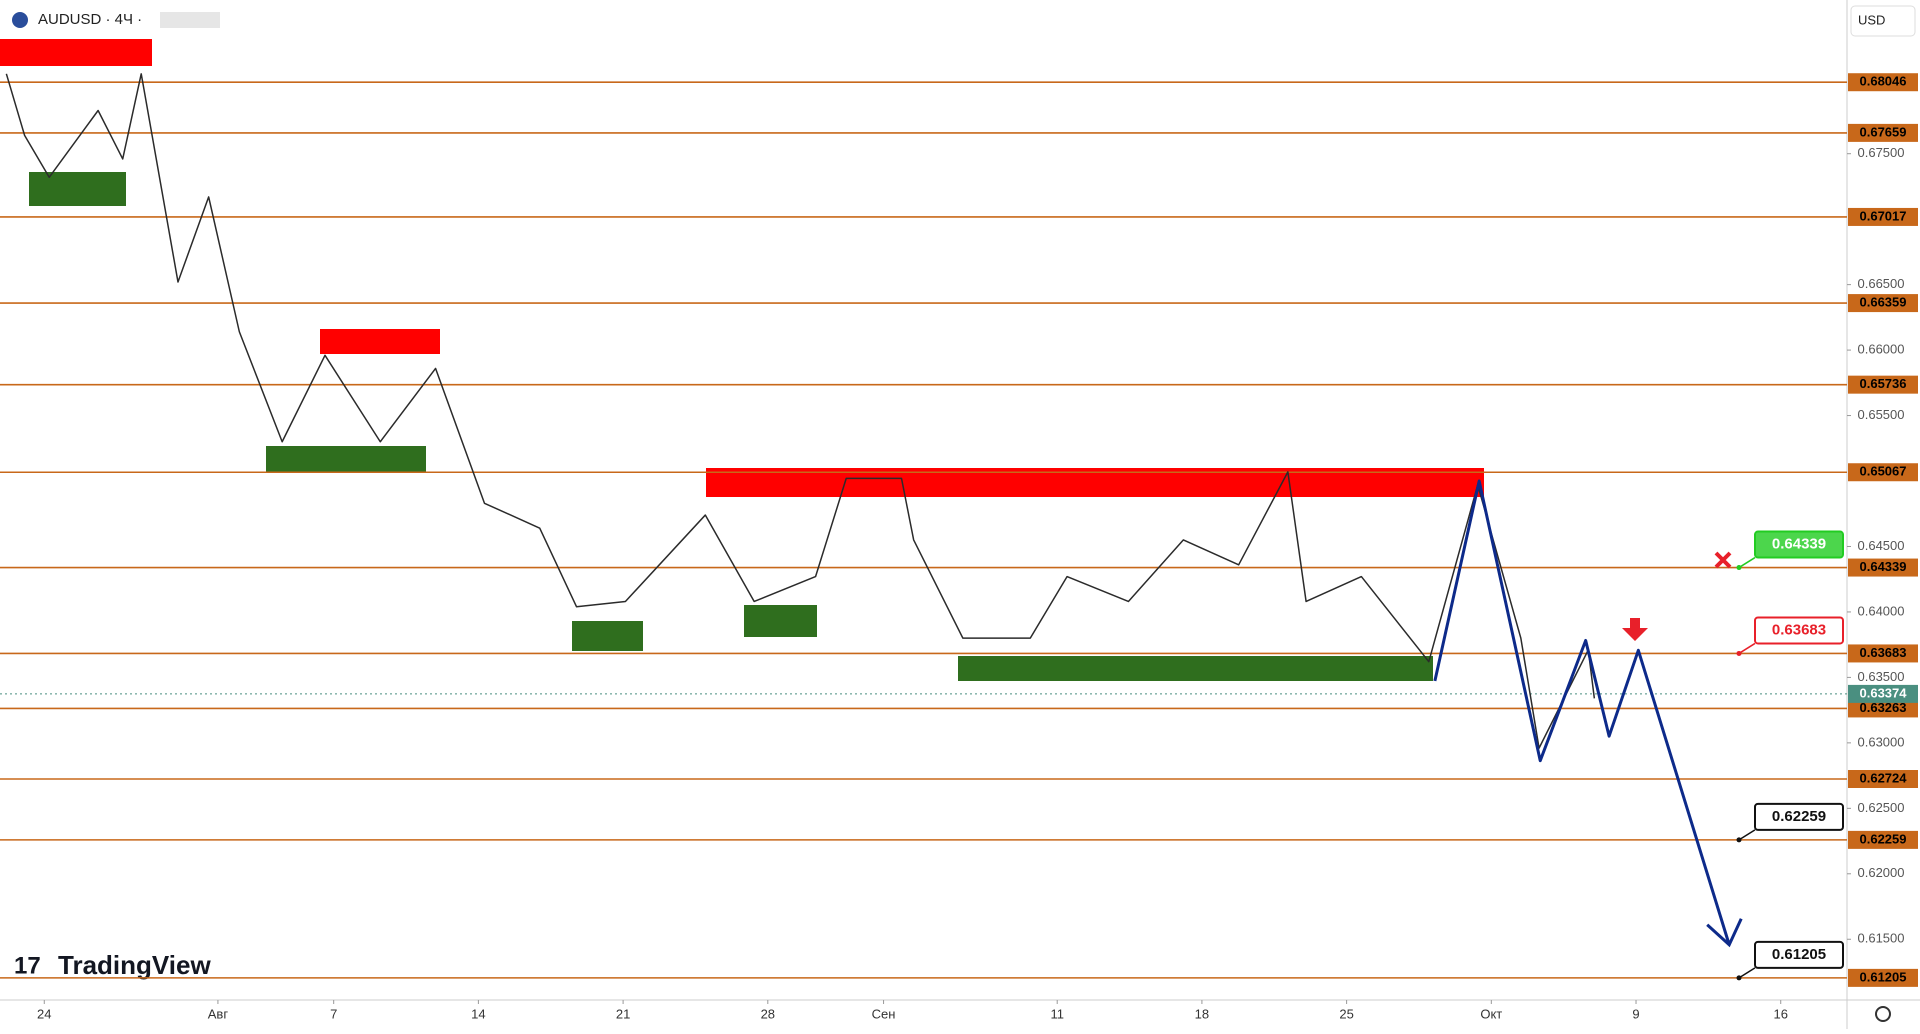 The image size is (1920, 1034). I want to click on level-label: 0.65067, so click(1883, 471).